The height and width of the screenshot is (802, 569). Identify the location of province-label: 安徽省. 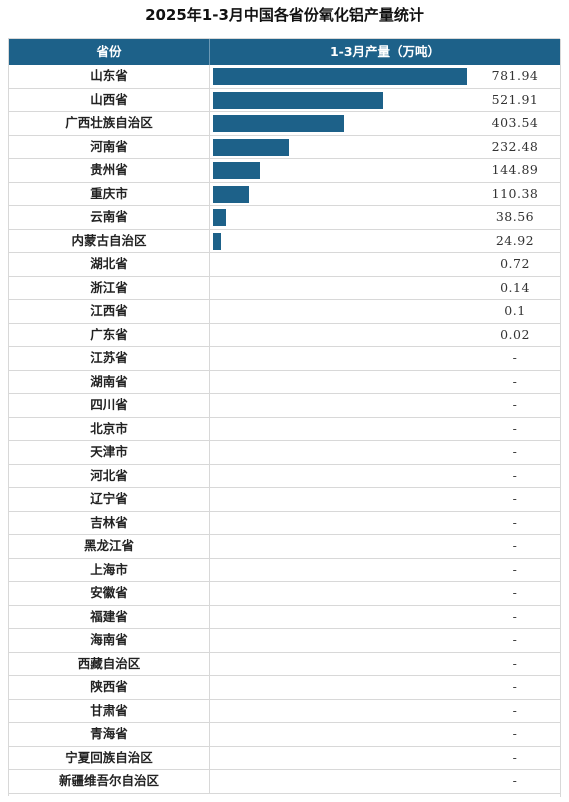
(109, 593).